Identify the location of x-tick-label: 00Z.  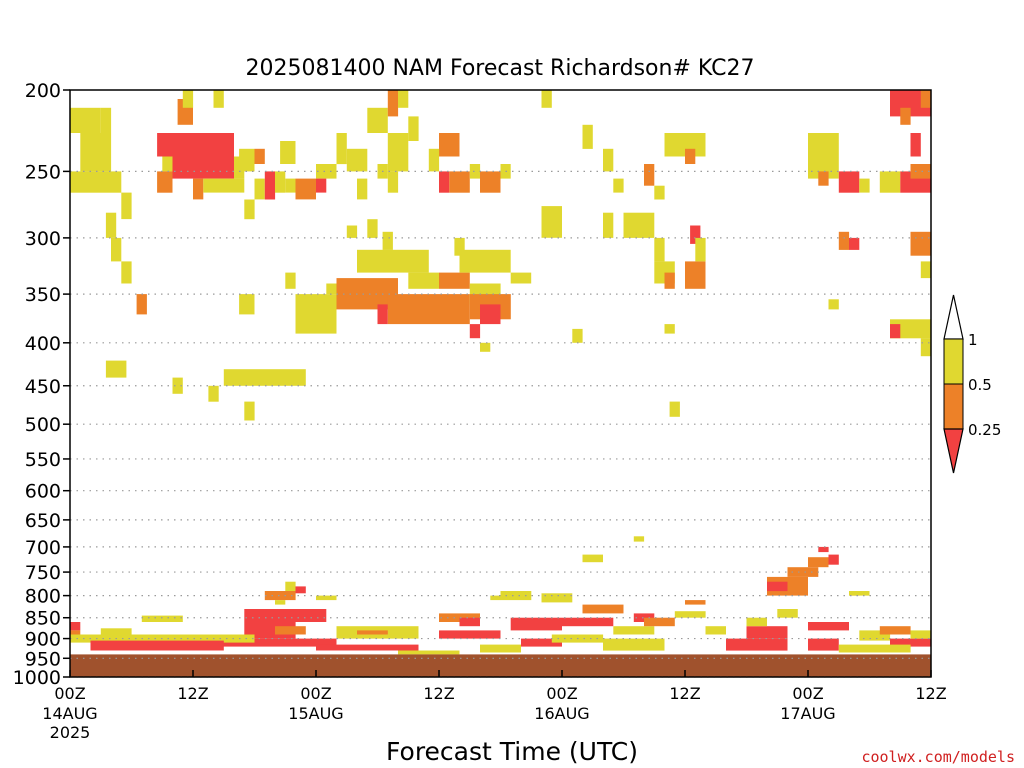
(807, 693).